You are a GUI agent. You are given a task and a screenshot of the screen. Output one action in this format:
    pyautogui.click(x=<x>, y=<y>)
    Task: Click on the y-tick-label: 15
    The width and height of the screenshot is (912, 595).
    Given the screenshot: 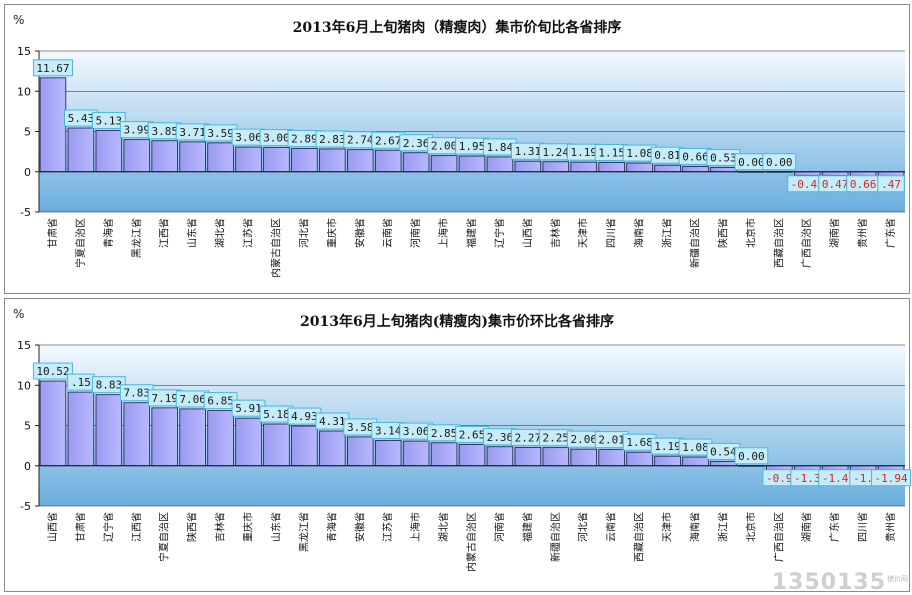 What is the action you would take?
    pyautogui.click(x=24, y=345)
    